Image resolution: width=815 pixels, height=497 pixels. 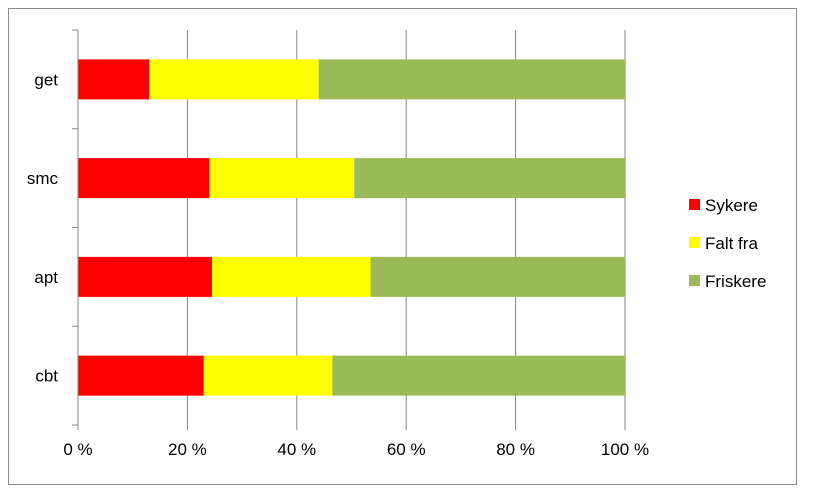 What do you see at coordinates (46, 277) in the screenshot?
I see `y-category-label: apt` at bounding box center [46, 277].